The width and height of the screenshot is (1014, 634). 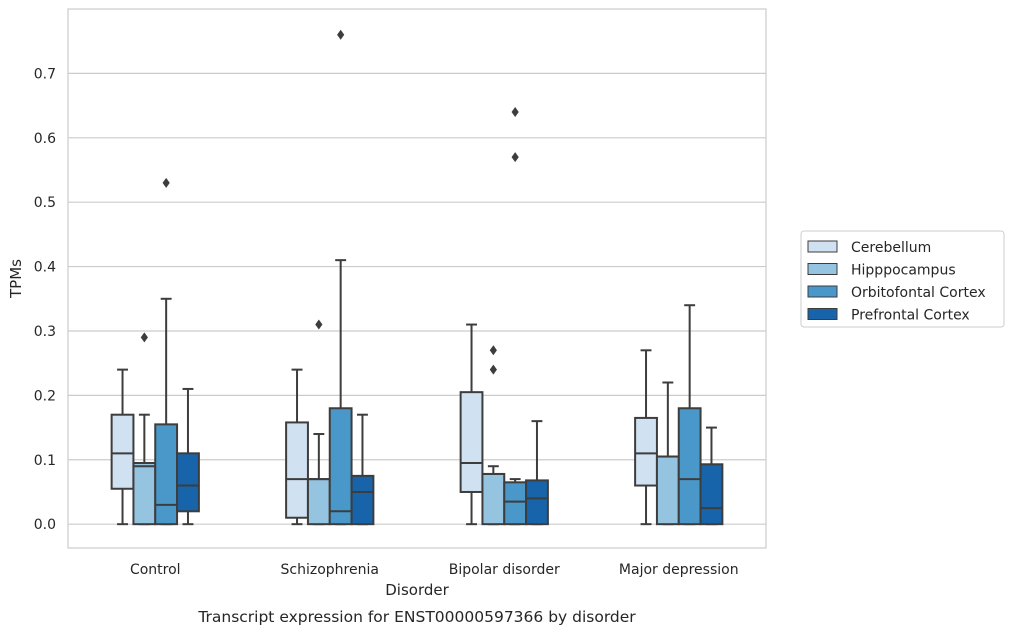 I want to click on y-tick-label: 0.2, so click(x=45, y=396).